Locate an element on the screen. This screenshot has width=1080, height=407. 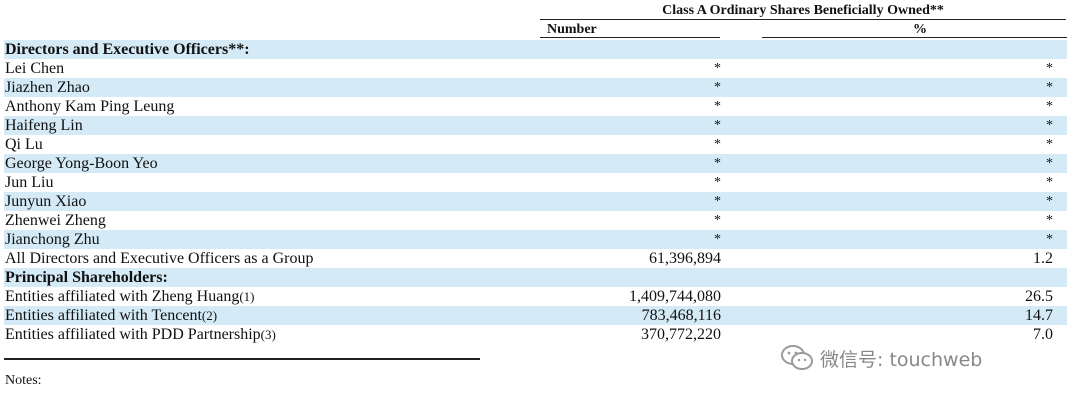
wechat-icon is located at coordinates (797, 357).